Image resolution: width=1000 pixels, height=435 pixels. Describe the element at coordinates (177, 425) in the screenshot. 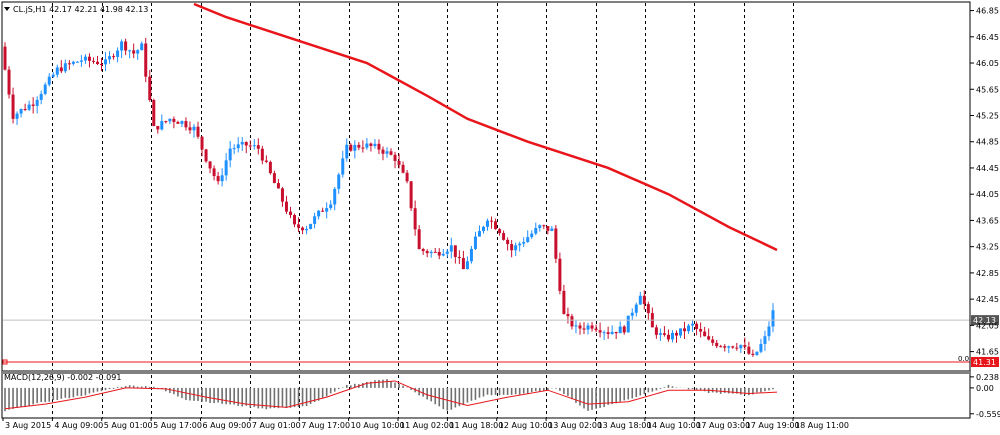

I see `time-tick-label: 5 Aug 17:00` at that location.